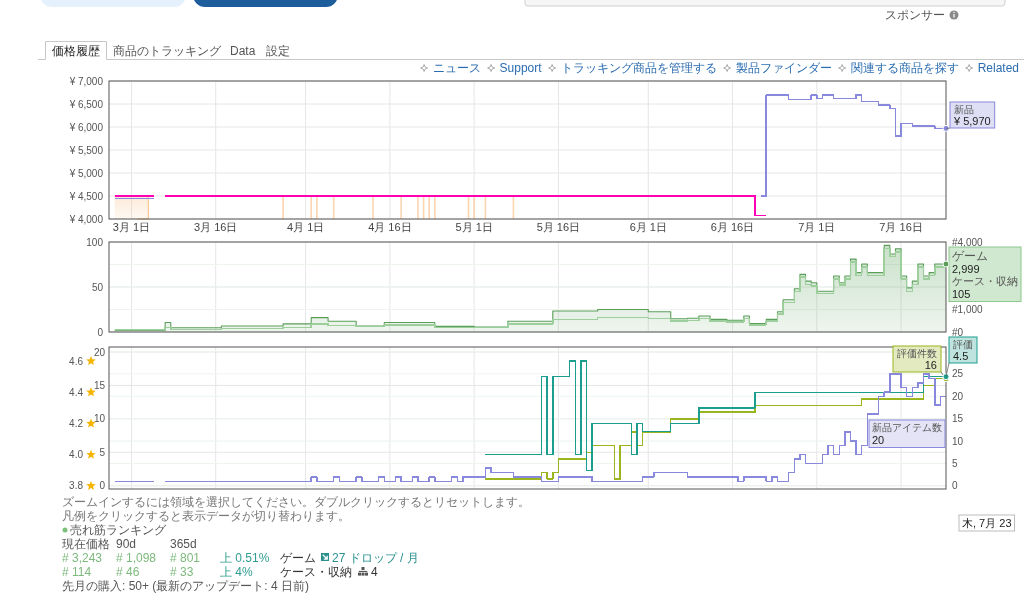 This screenshot has height=600, width=1024. I want to click on text: 凡例をクリックすると表示データが切り替わります。, so click(206, 516).